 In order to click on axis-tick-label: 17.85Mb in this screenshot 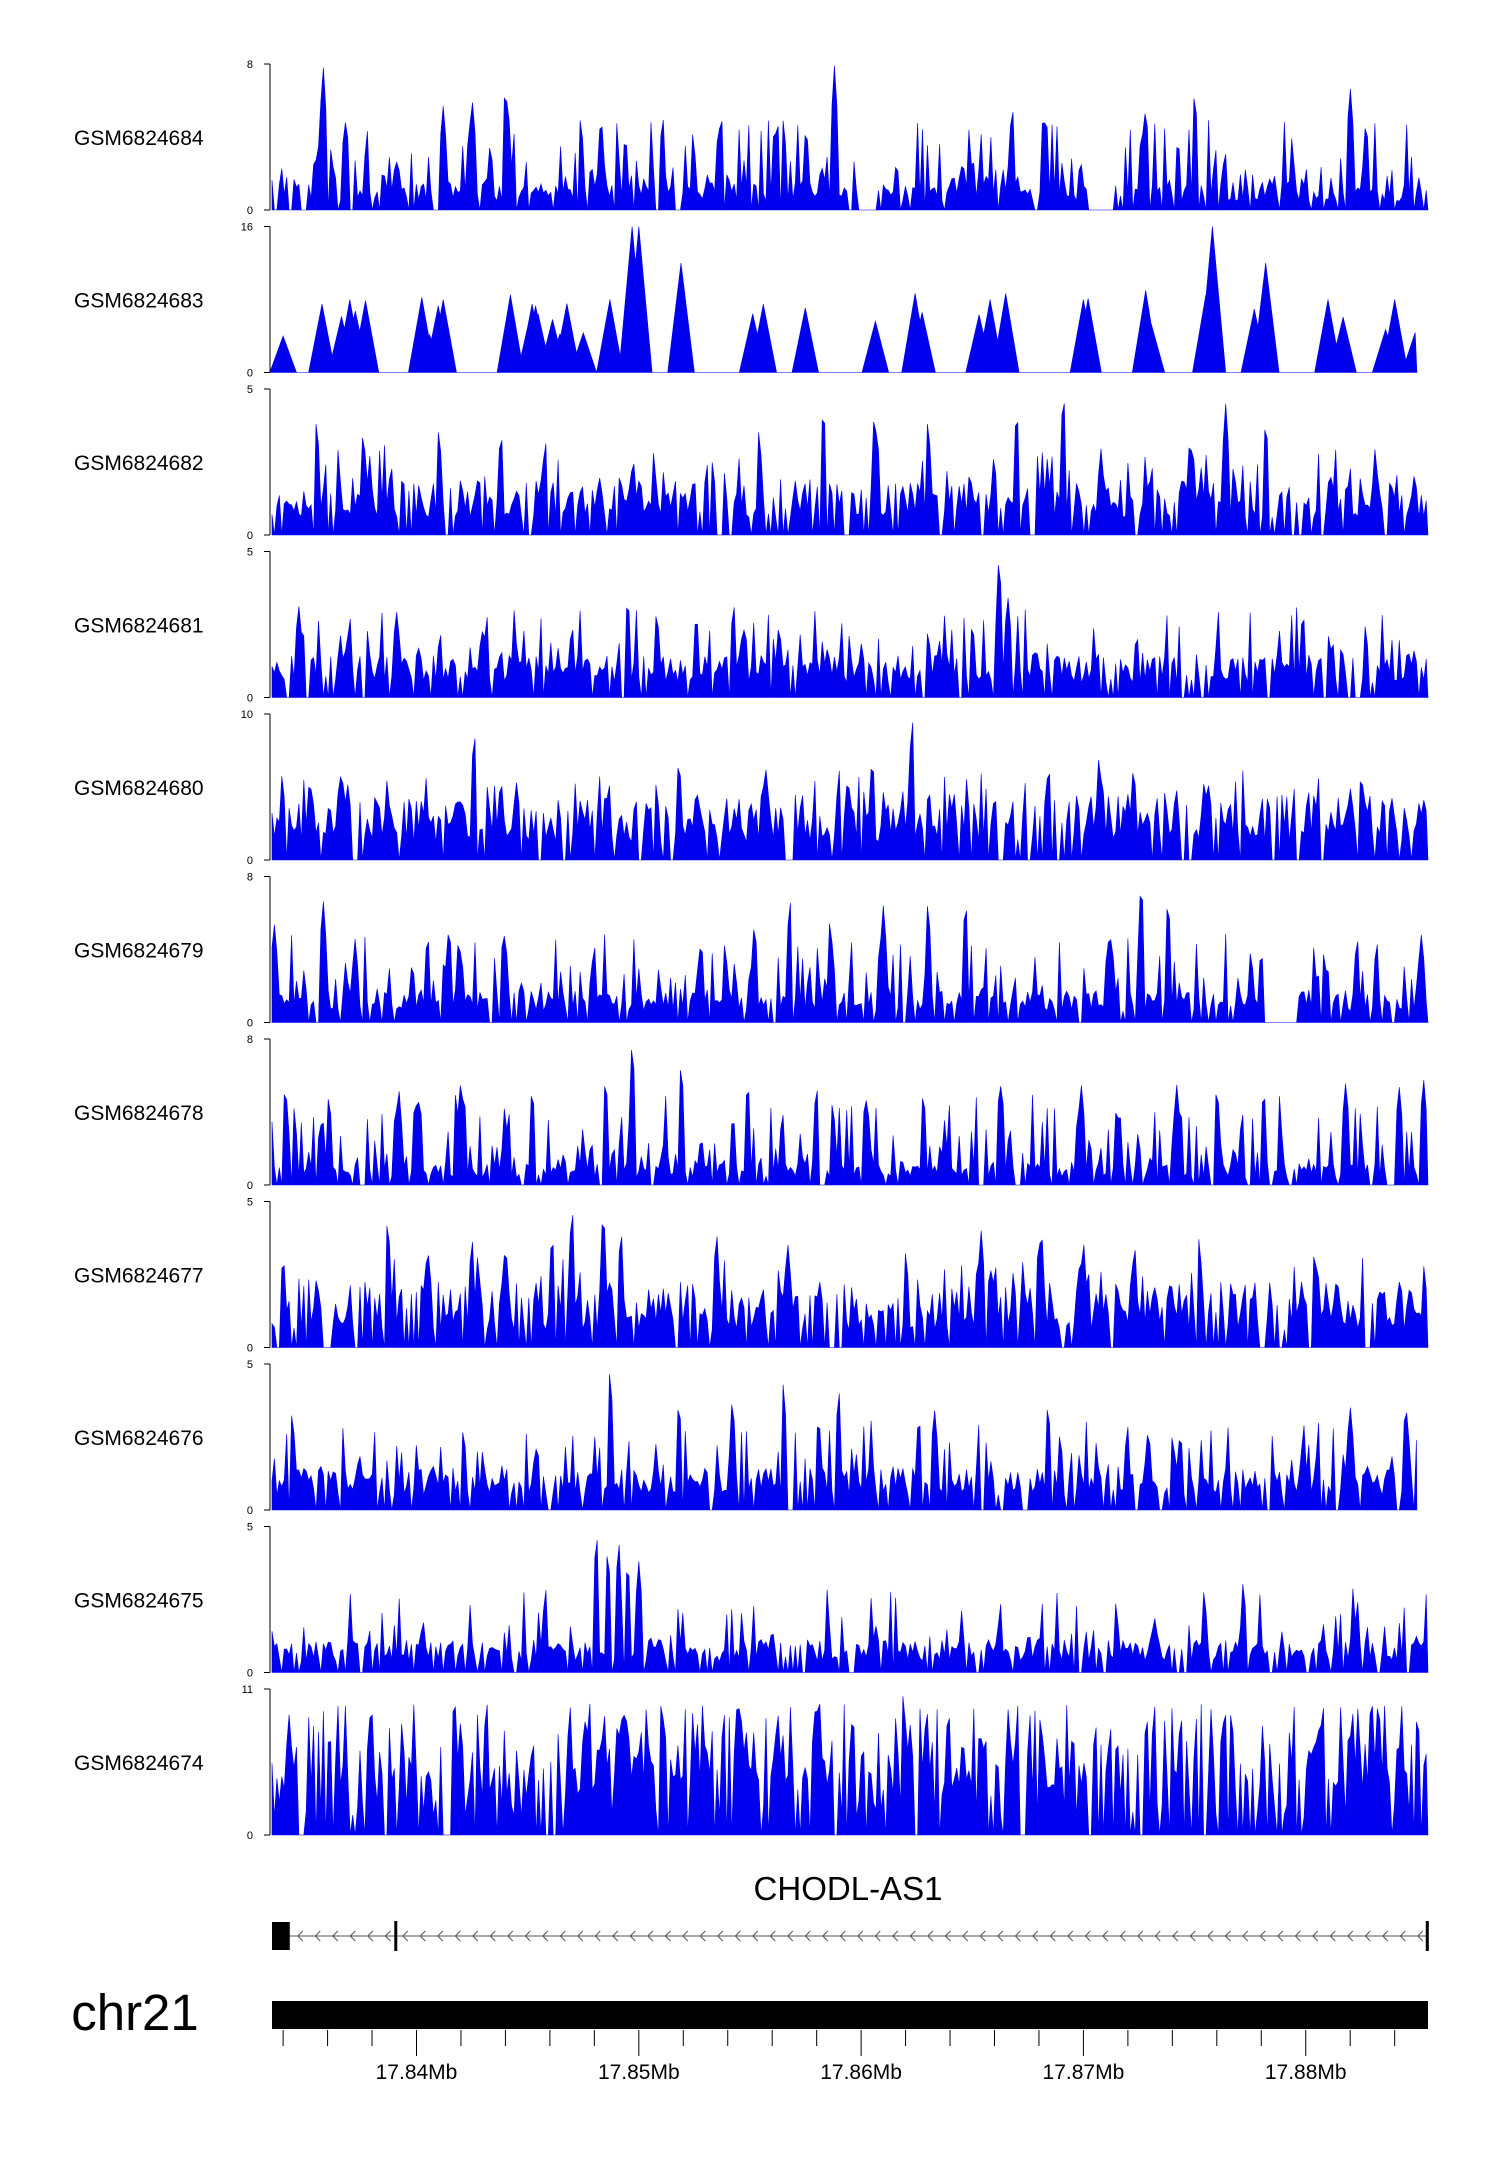, I will do `click(639, 2072)`.